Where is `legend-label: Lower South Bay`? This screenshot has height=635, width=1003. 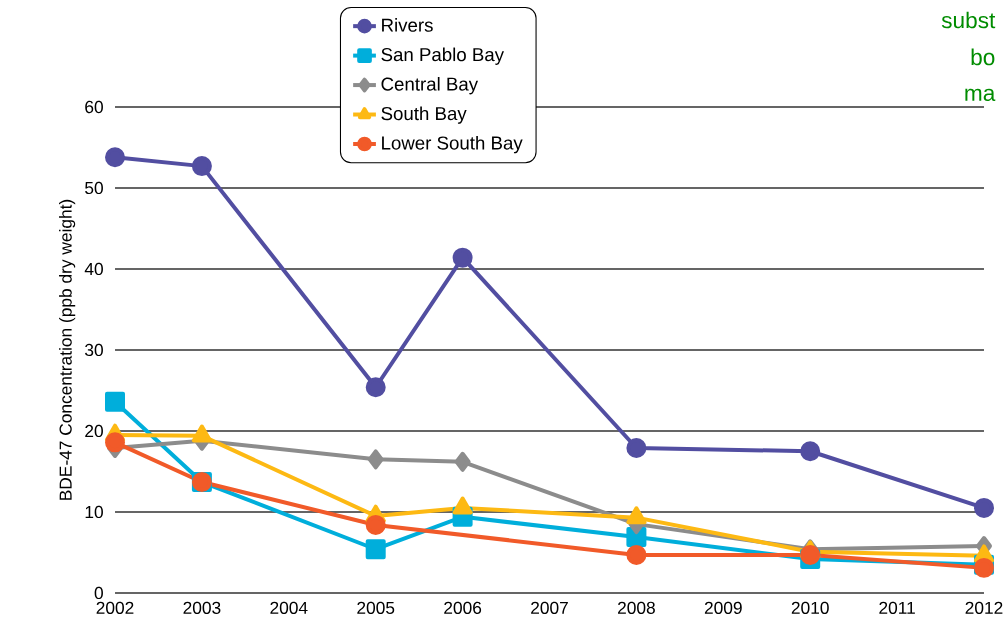
legend-label: Lower South Bay is located at coordinates (452, 144).